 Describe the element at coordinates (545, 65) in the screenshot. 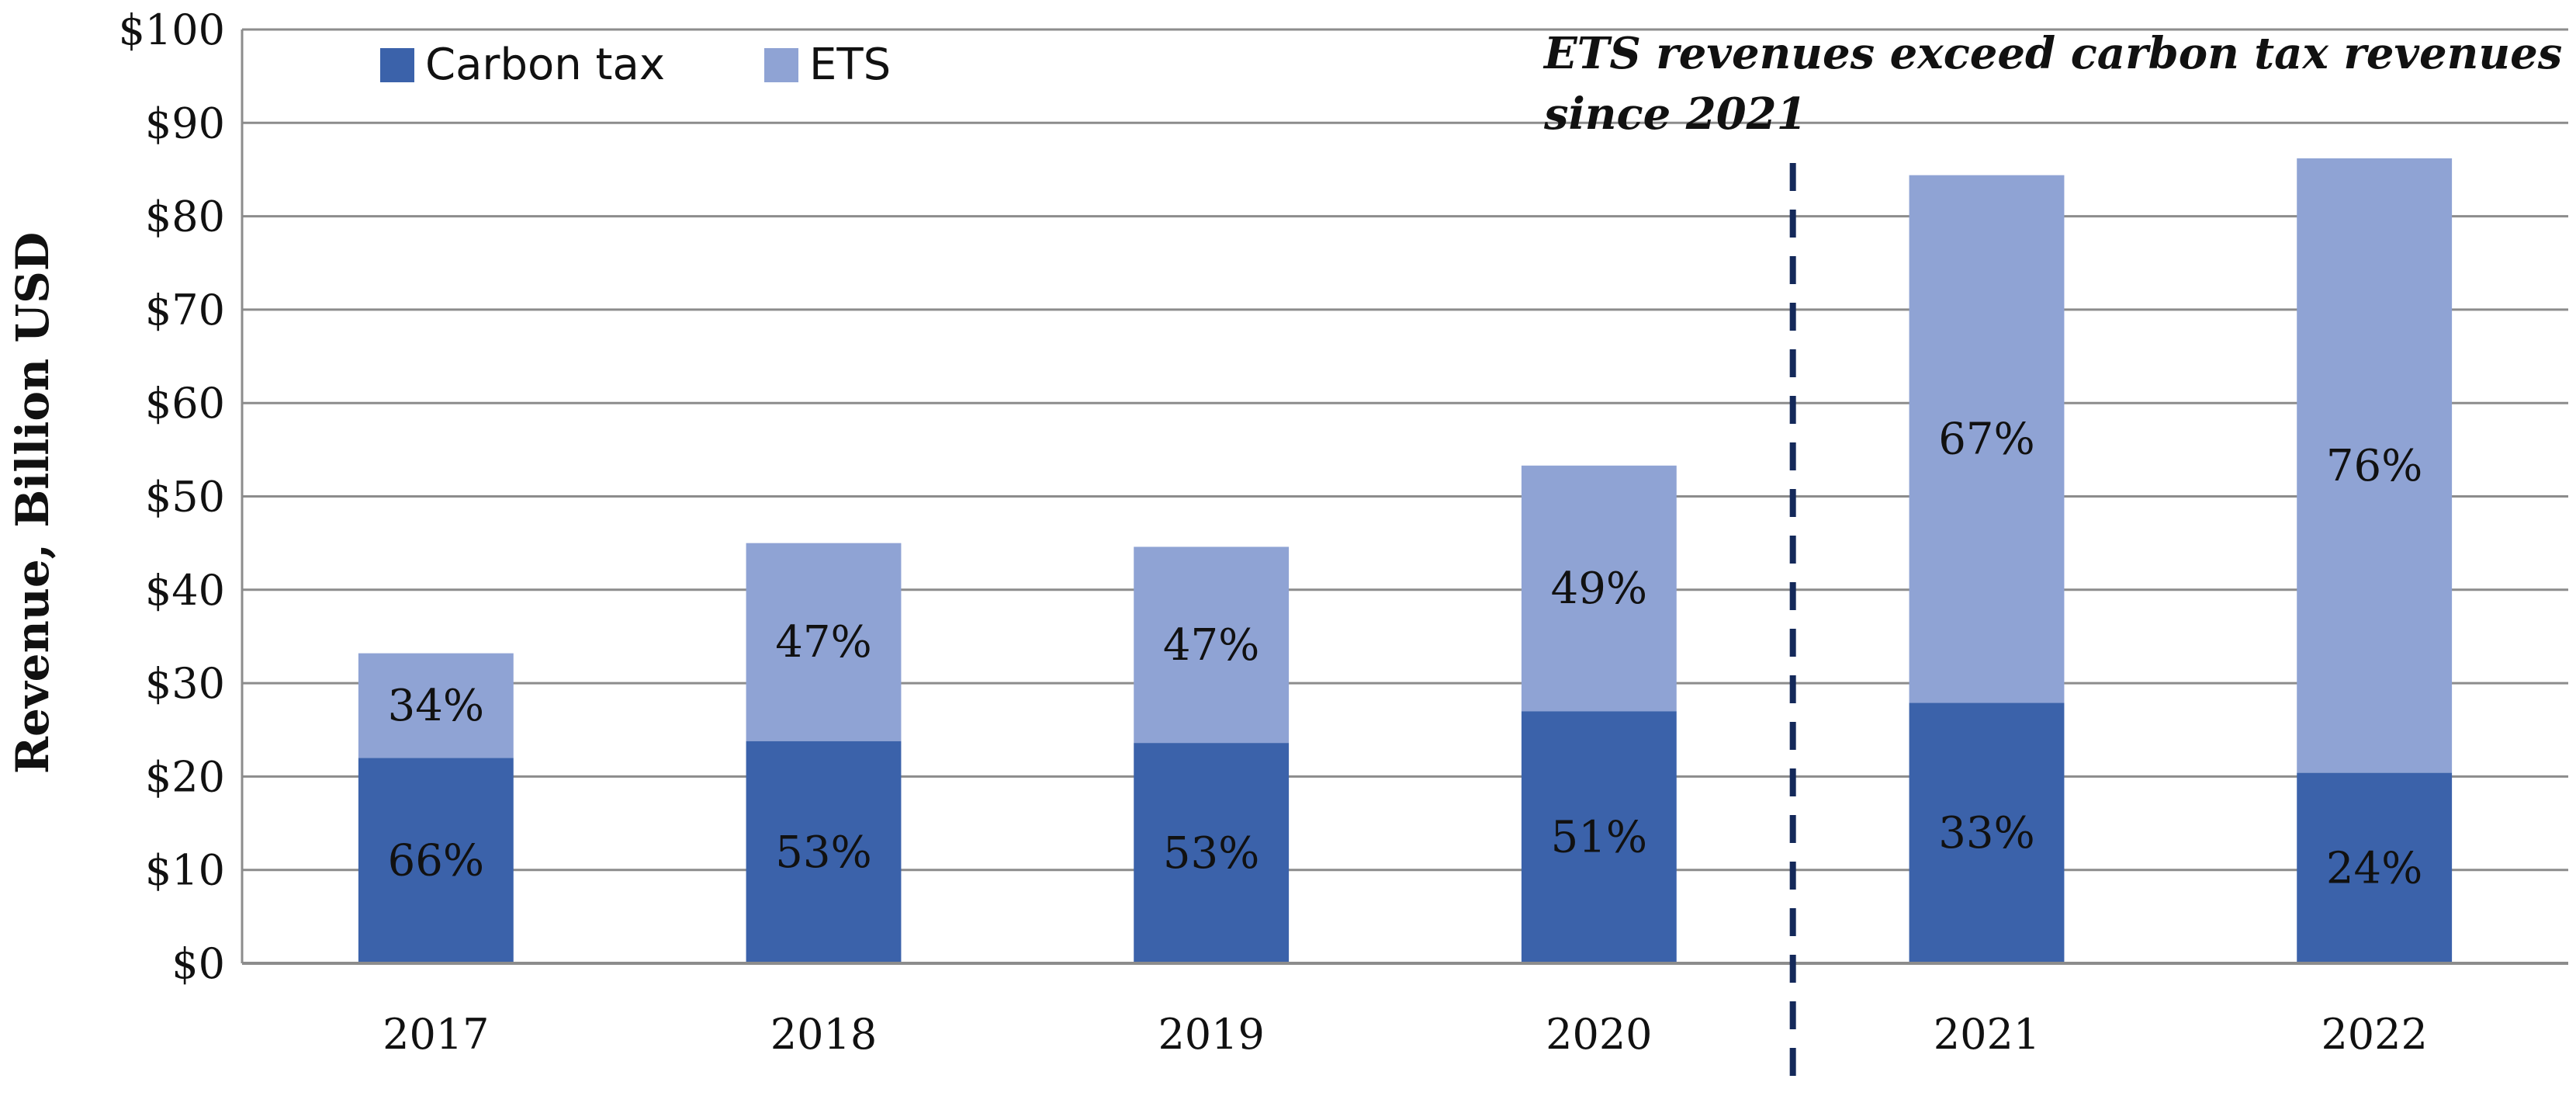

I see `legend-label: Carbon tax` at that location.